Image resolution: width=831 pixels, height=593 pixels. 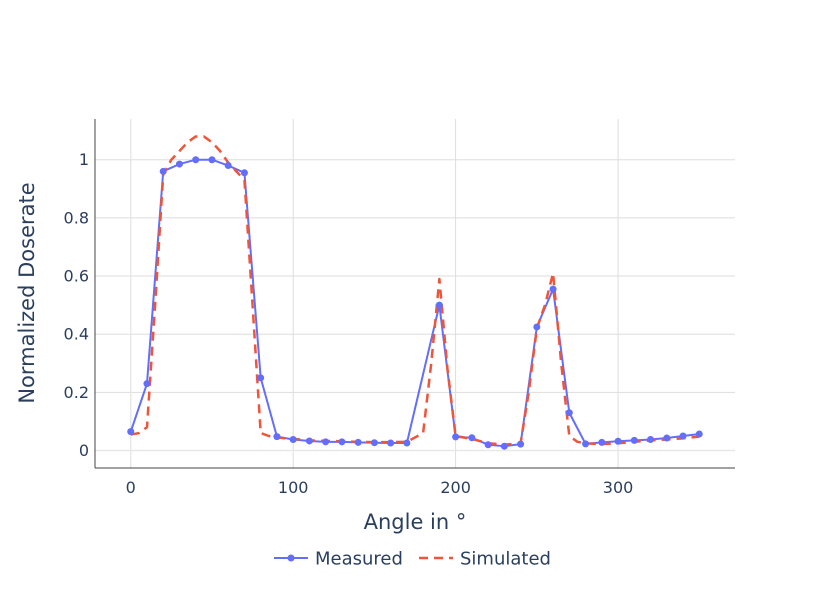 What do you see at coordinates (76, 392) in the screenshot?
I see `y-tick-label: 0.2` at bounding box center [76, 392].